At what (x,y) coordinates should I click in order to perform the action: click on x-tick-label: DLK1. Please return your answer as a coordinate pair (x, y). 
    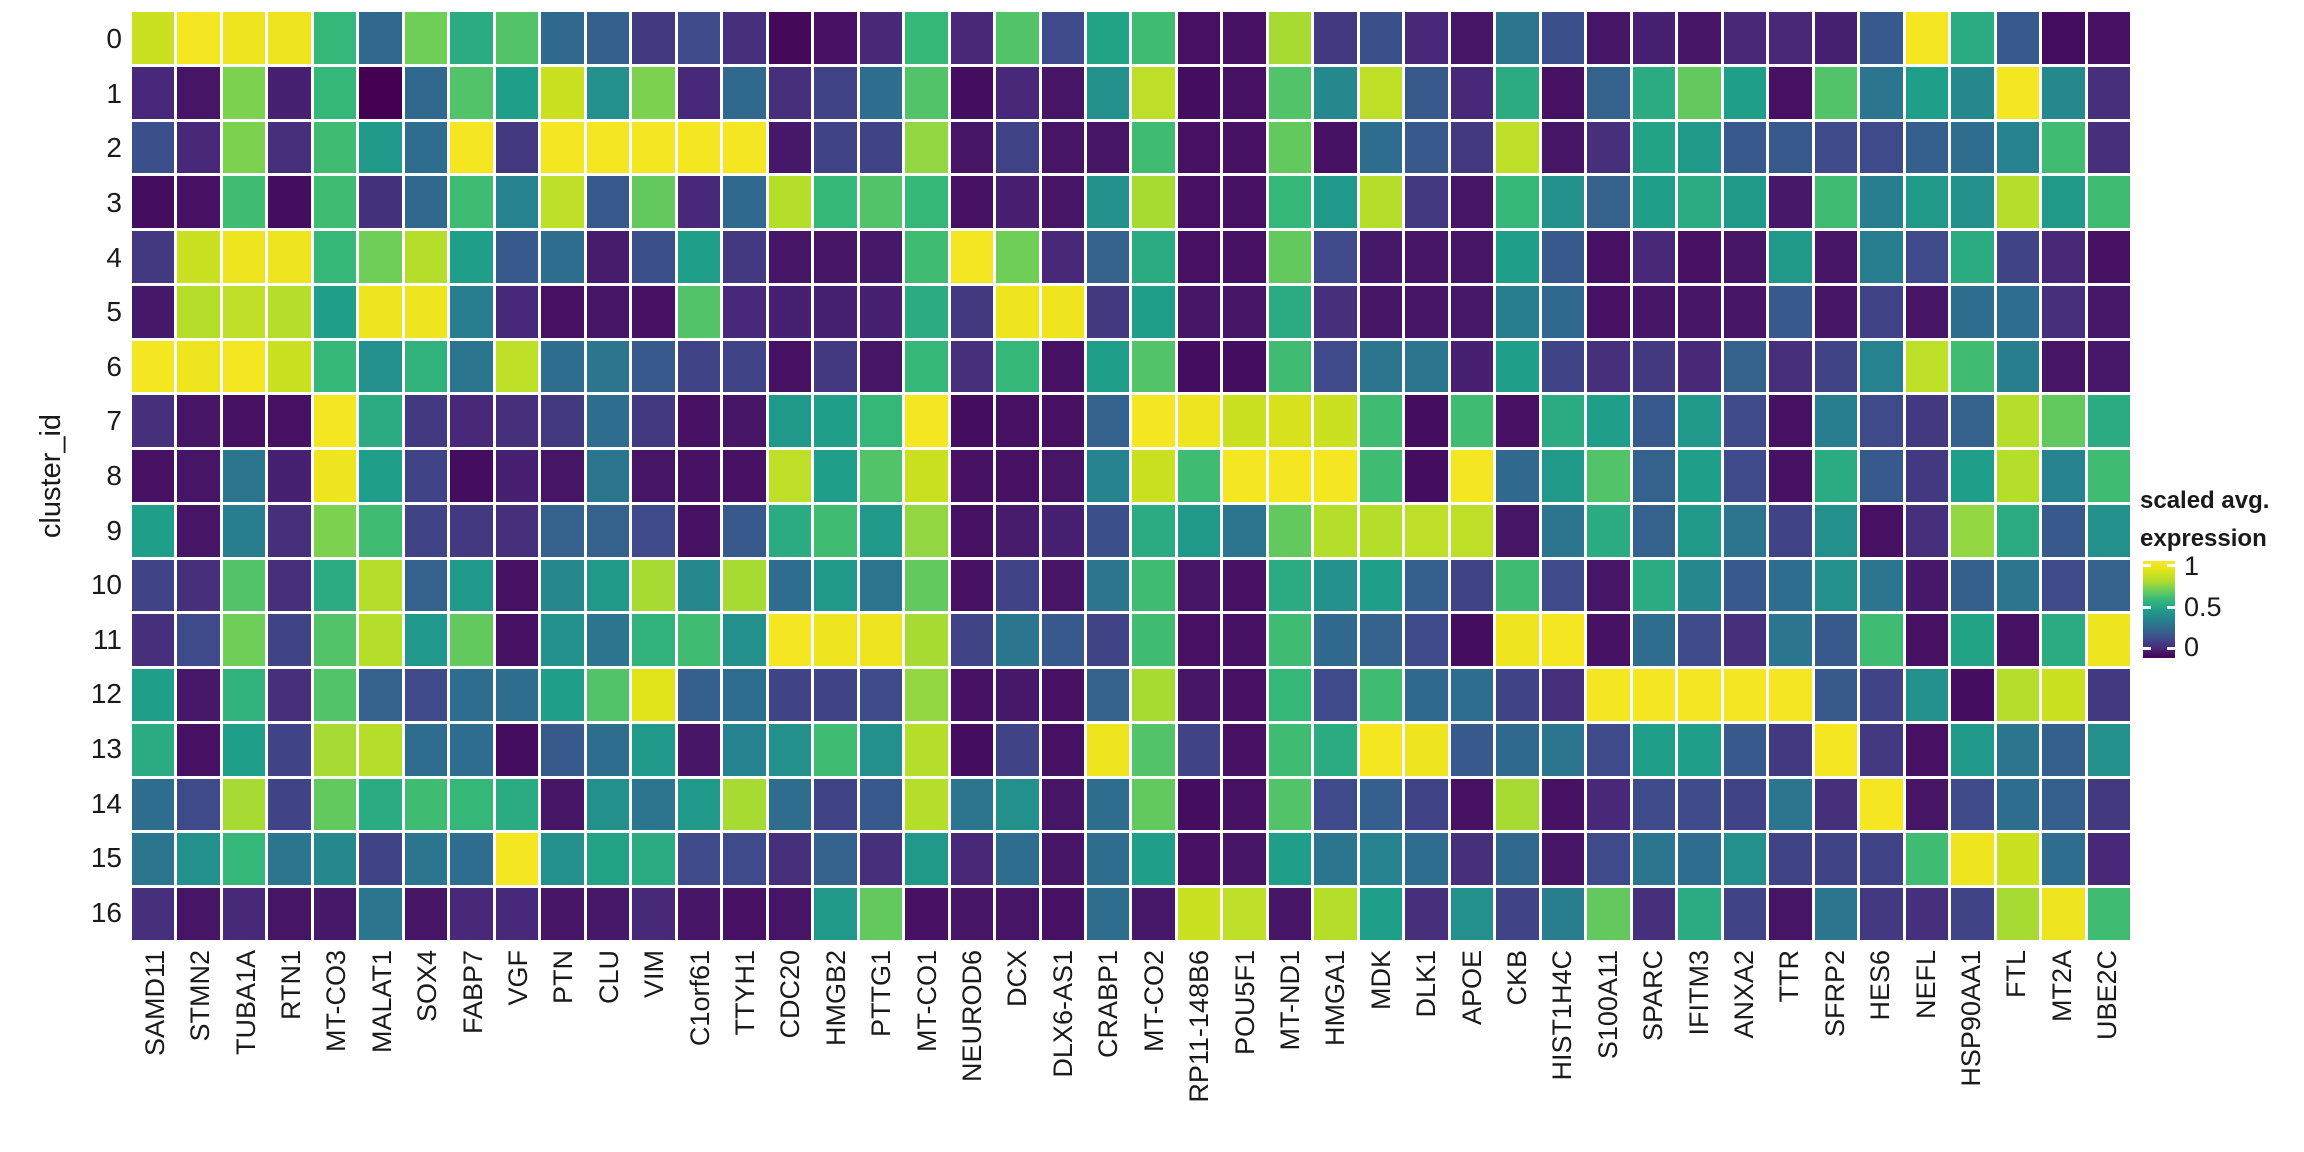
    Looking at the image, I should click on (1426, 984).